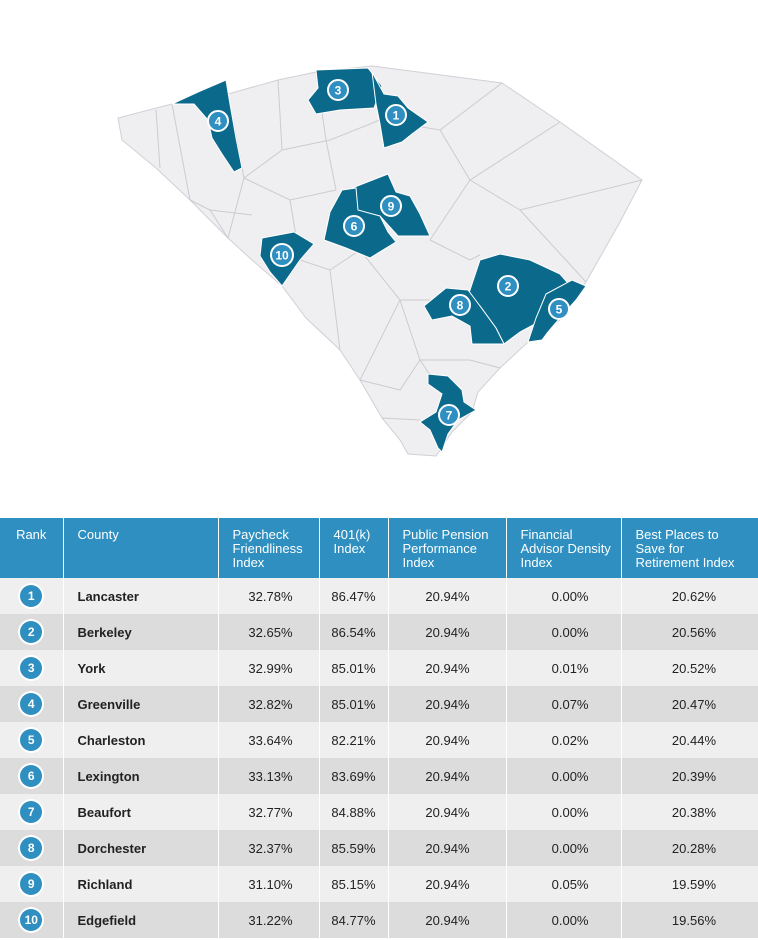 This screenshot has width=758, height=940. I want to click on advisor-cell: 0.07%, so click(564, 704).